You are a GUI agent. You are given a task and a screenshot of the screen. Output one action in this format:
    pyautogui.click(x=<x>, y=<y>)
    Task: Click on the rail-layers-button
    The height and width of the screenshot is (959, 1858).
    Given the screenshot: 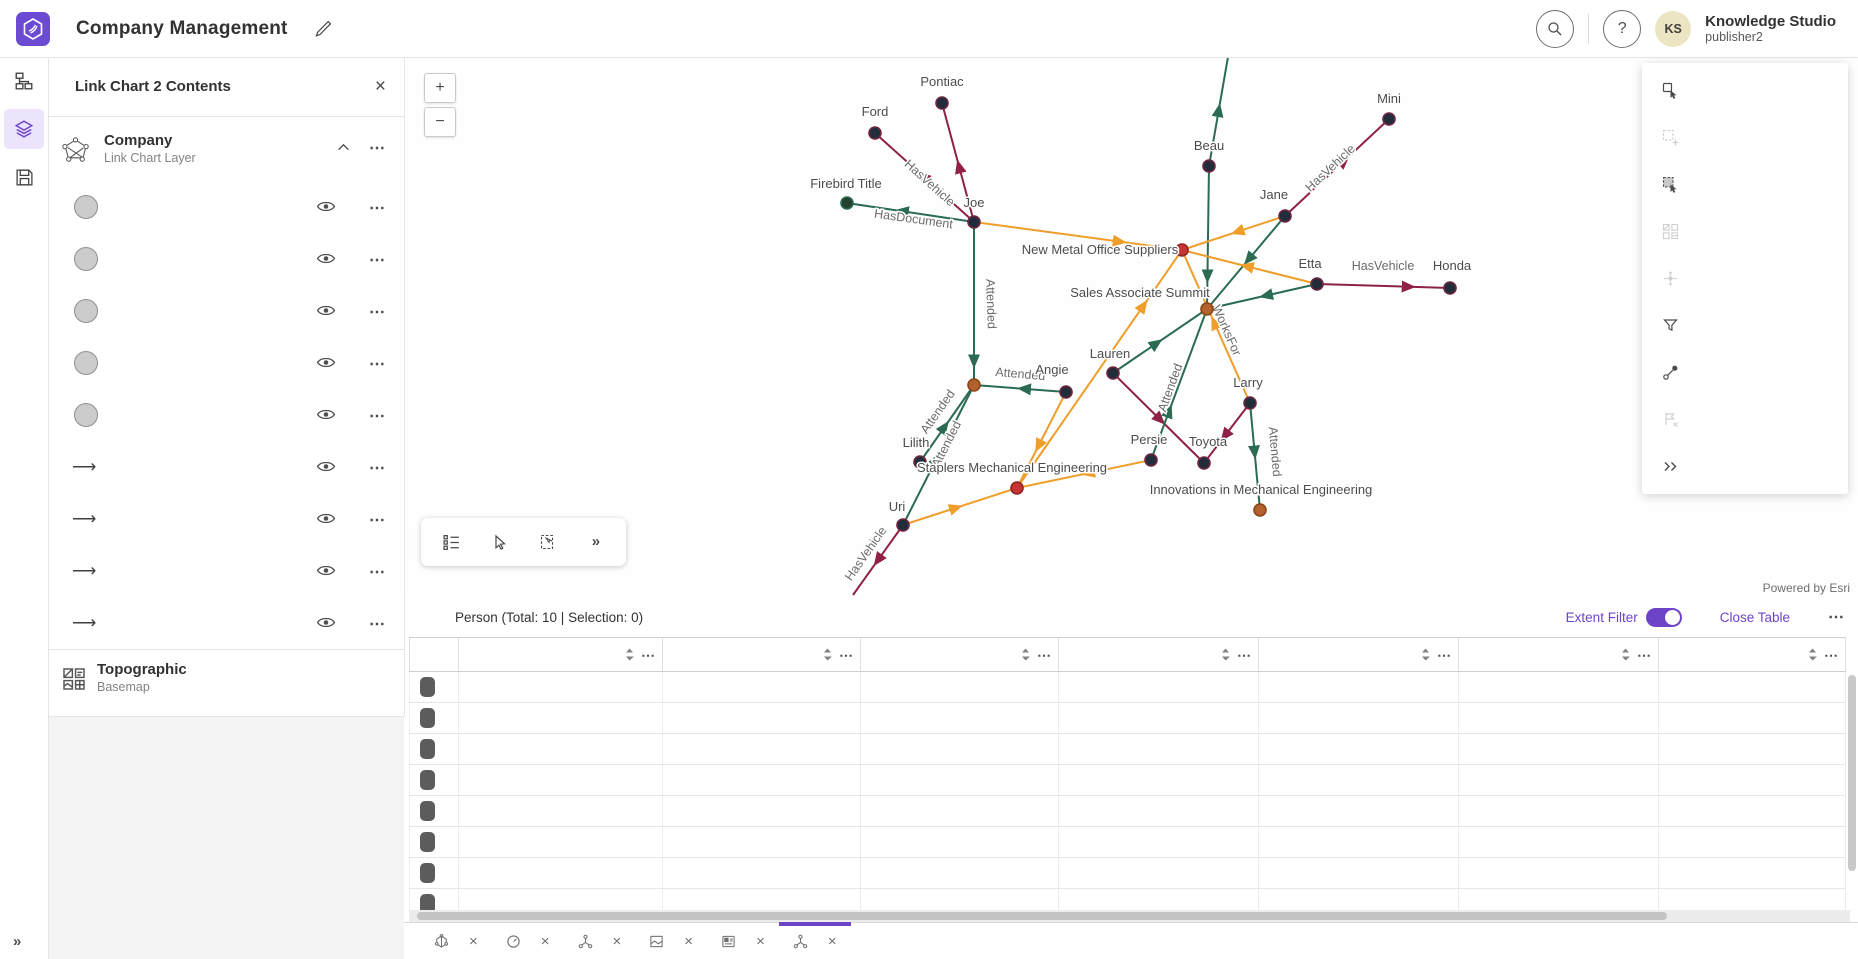 What is the action you would take?
    pyautogui.click(x=24, y=129)
    